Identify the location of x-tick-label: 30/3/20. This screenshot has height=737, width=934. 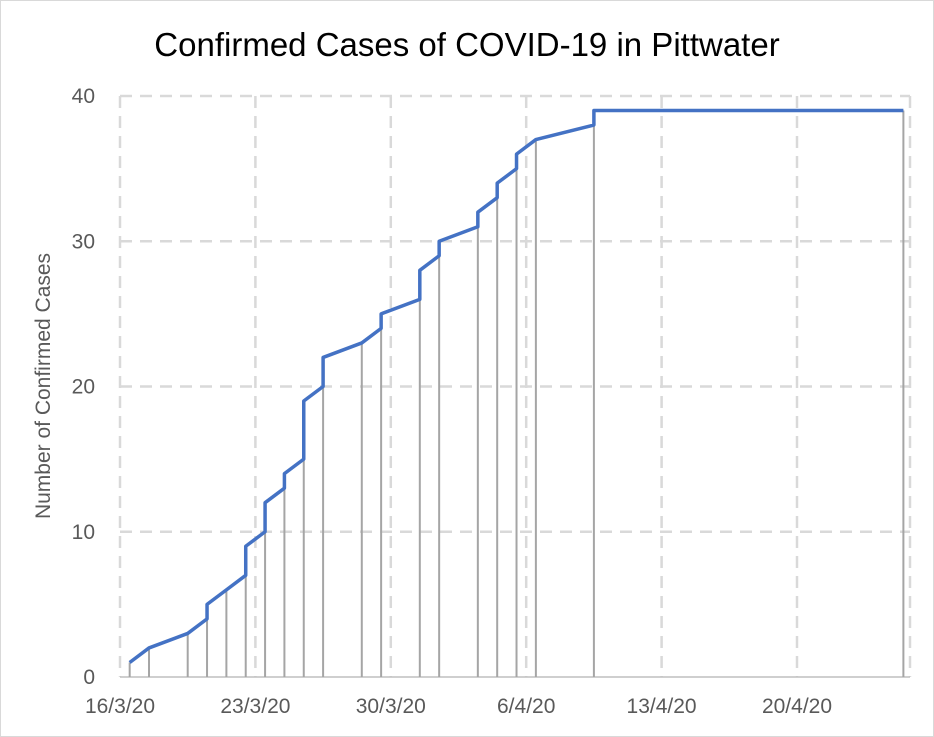
(391, 706).